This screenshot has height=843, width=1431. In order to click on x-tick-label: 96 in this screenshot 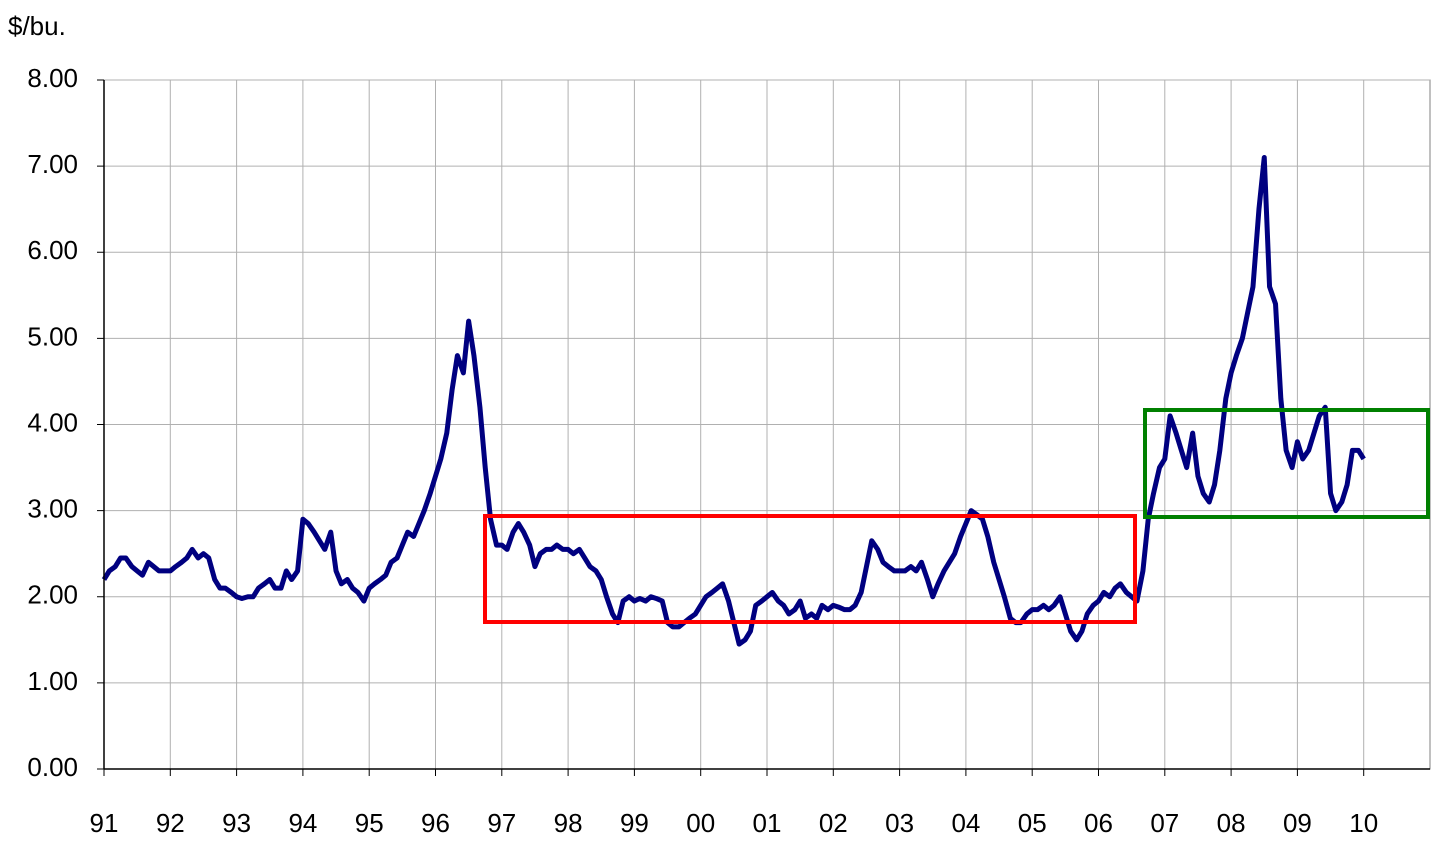, I will do `click(435, 823)`.